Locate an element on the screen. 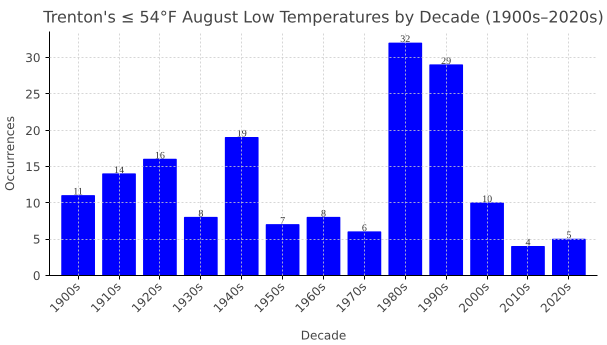 The image size is (607, 345). x-axis-title: Decade is located at coordinates (323, 335).